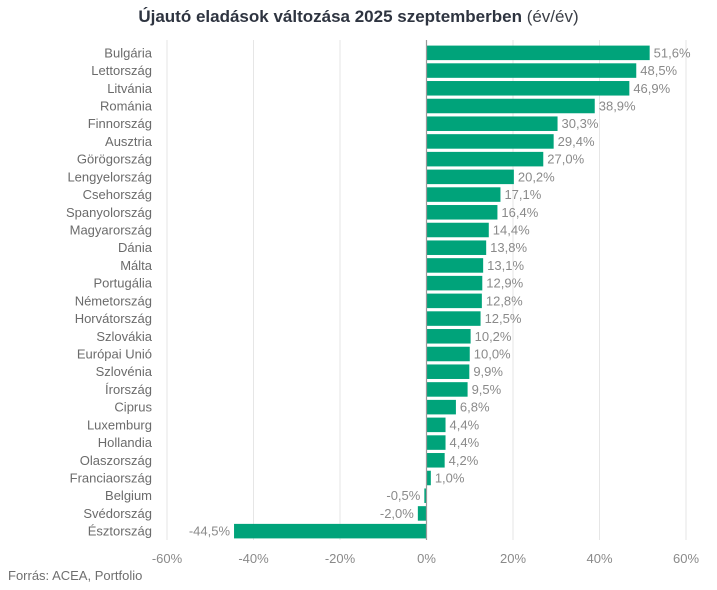 This screenshot has width=717, height=590. I want to click on value-label: 12,9%, so click(504, 283).